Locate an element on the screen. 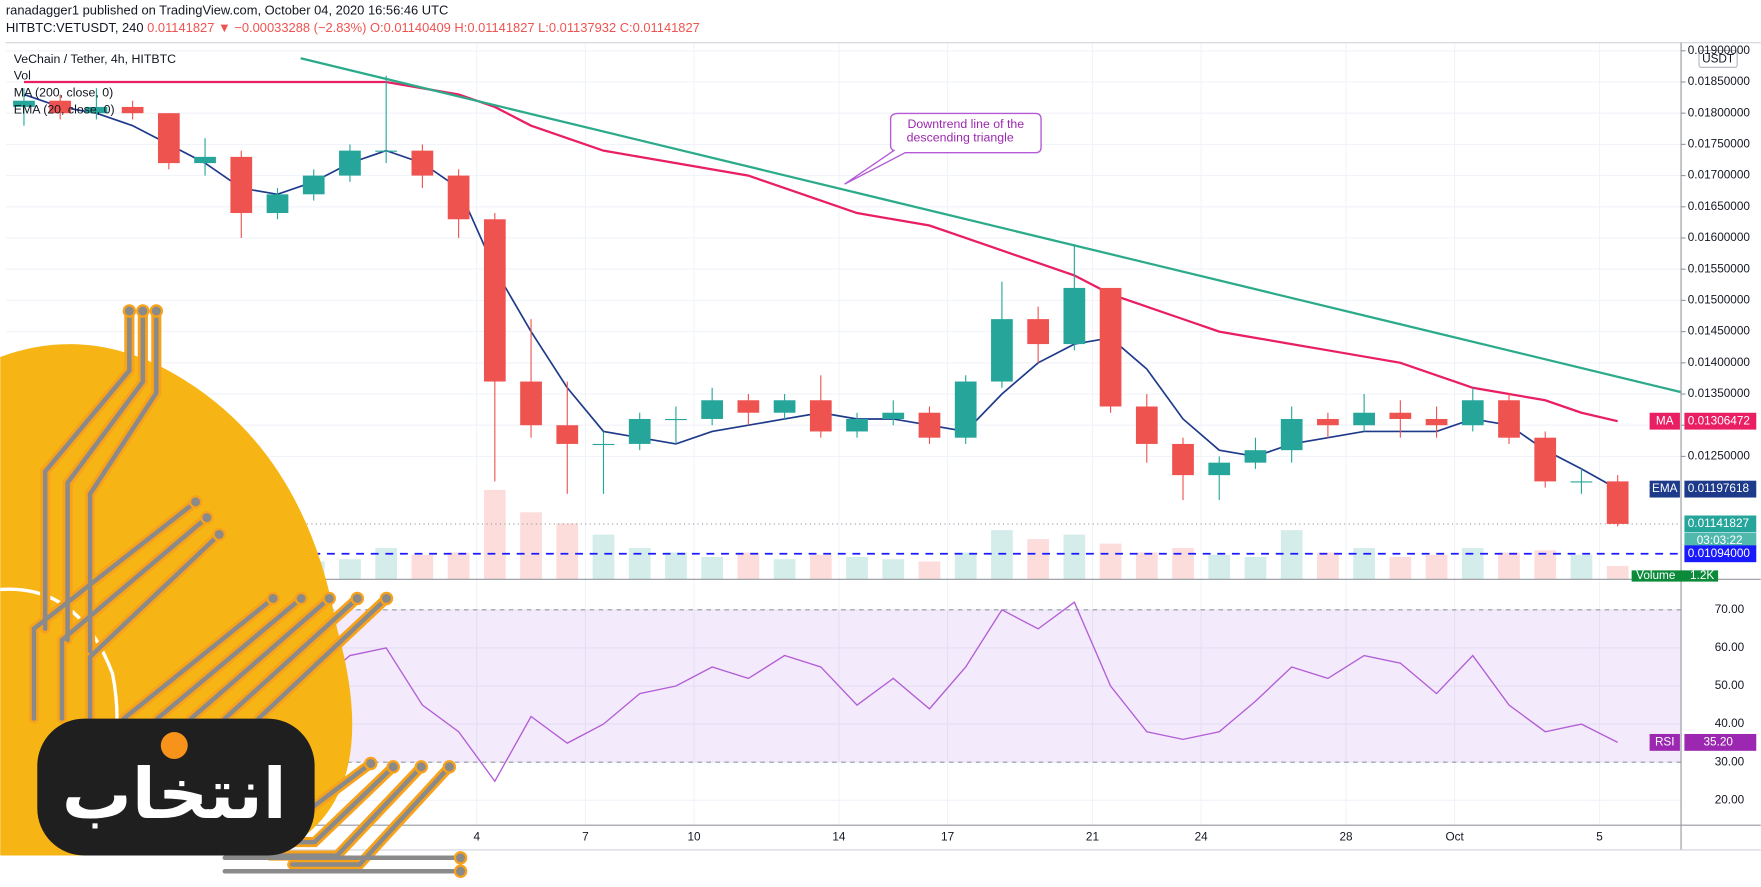 The width and height of the screenshot is (1761, 887). y-tick-label: 60.00 is located at coordinates (1730, 647).